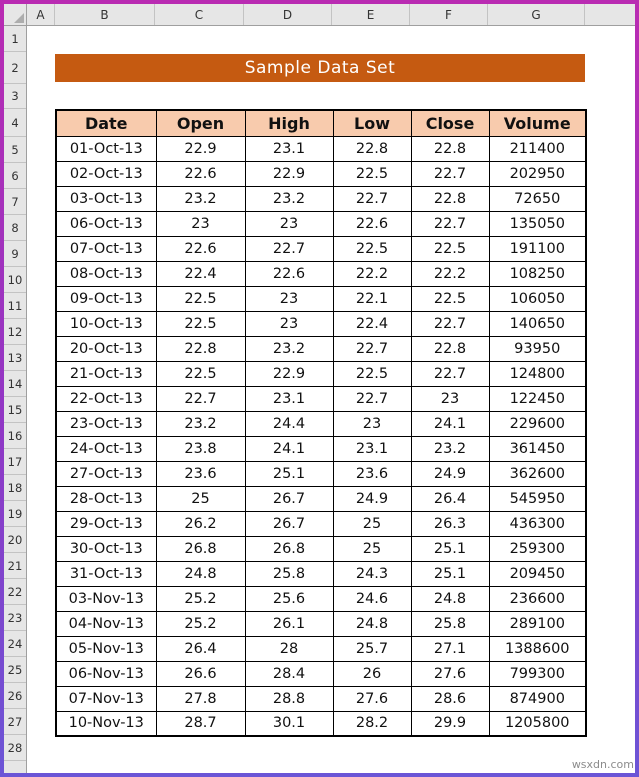 This screenshot has height=777, width=639. I want to click on table-cell-close-r17: 23.2, so click(450, 448).